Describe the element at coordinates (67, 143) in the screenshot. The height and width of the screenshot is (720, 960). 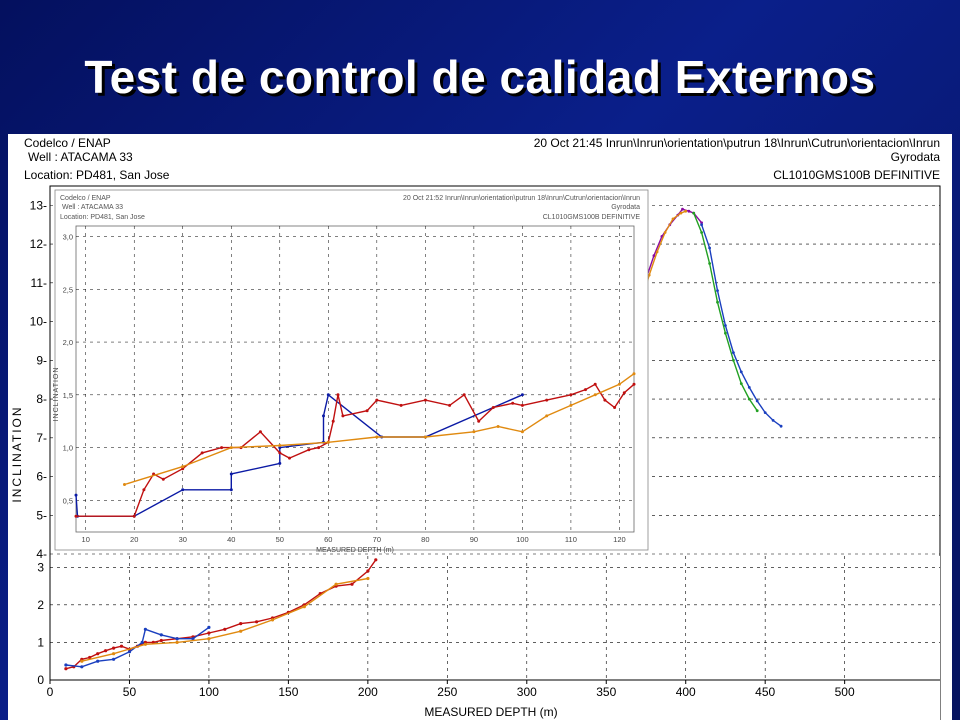
I see `main-header-client: Codelco / ENAP` at that location.